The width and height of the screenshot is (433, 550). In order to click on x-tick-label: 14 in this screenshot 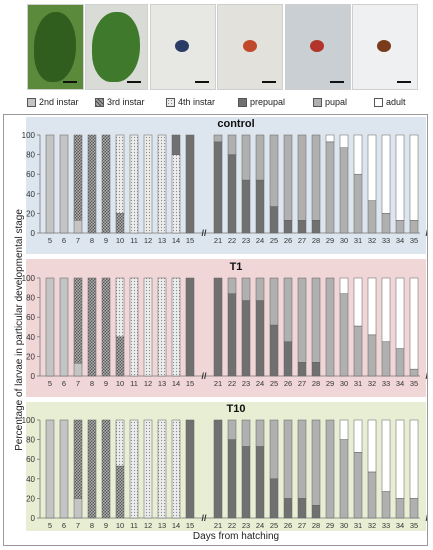, I will do `click(176, 383)`.